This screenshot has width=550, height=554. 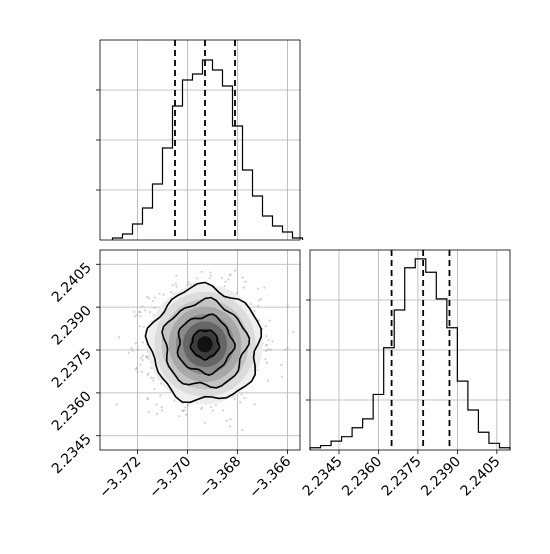 What do you see at coordinates (170, 478) in the screenshot?
I see `joint-xtick-label-1: −3.370` at bounding box center [170, 478].